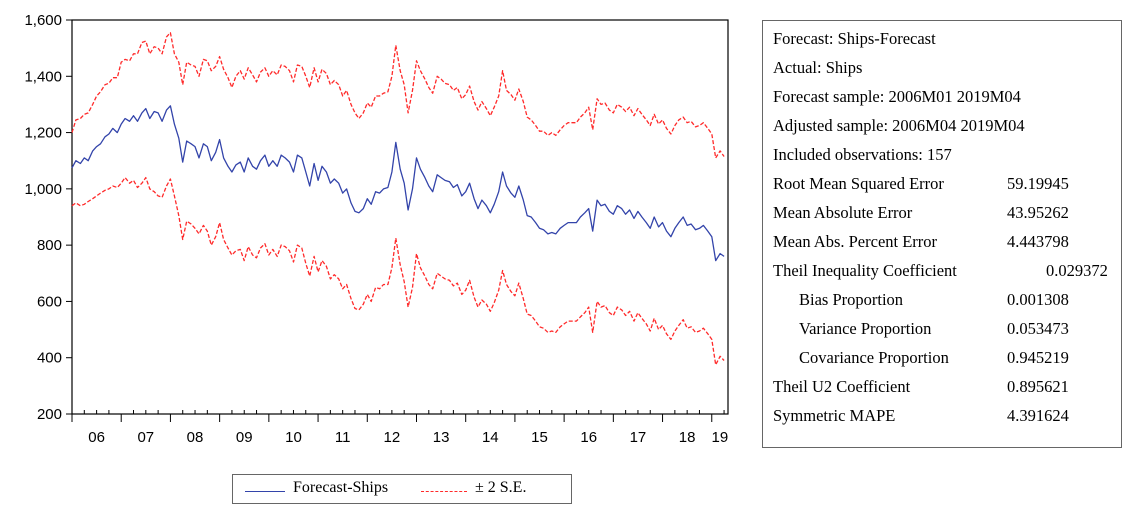 This screenshot has width=1124, height=508. I want to click on y-tick-label: 600, so click(49, 301).